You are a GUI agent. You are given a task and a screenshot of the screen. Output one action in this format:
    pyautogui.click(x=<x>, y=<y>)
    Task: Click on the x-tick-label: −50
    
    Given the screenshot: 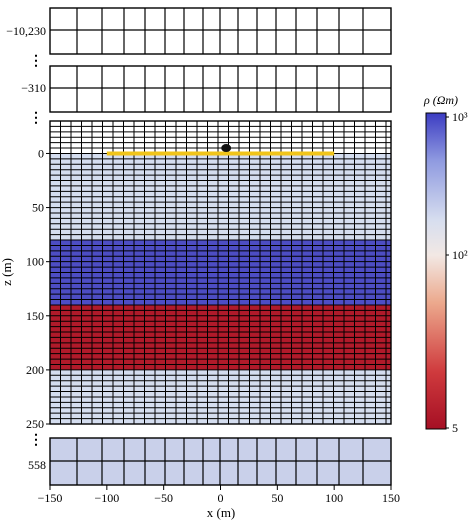 What is the action you would take?
    pyautogui.click(x=163, y=498)
    